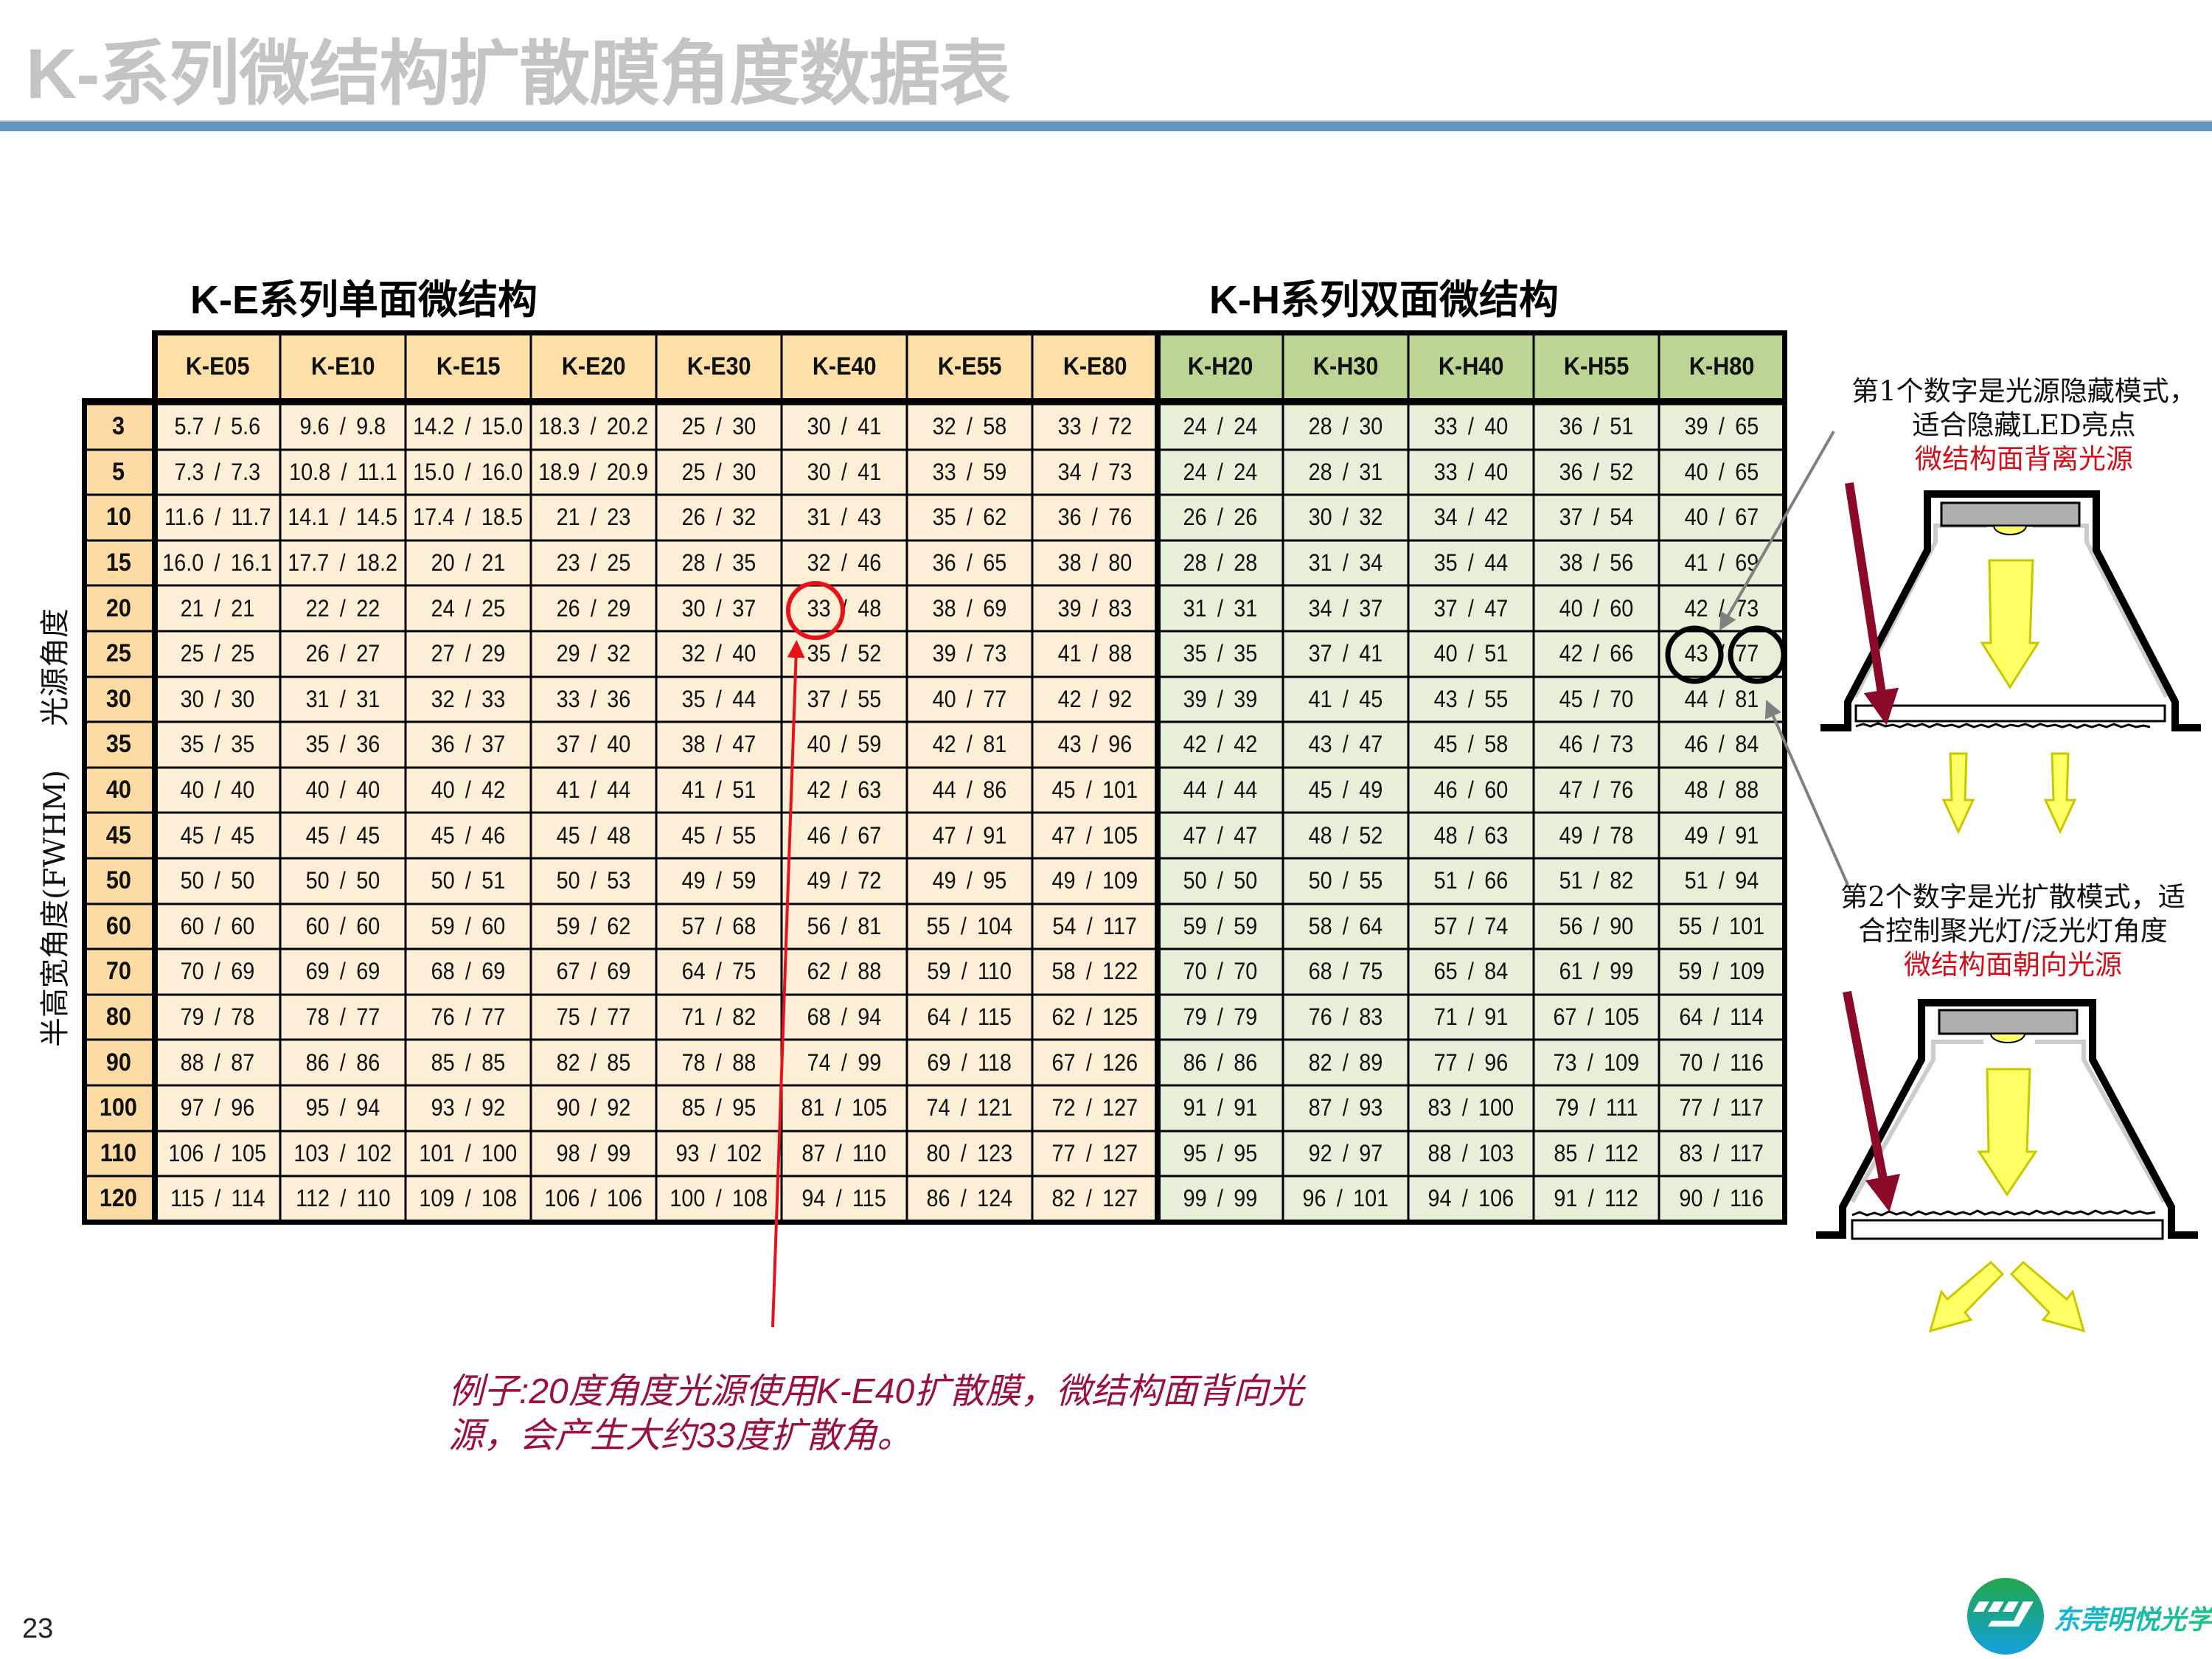 The image size is (2212, 1659). I want to click on table-cell: 94 / 106, so click(1471, 1199).